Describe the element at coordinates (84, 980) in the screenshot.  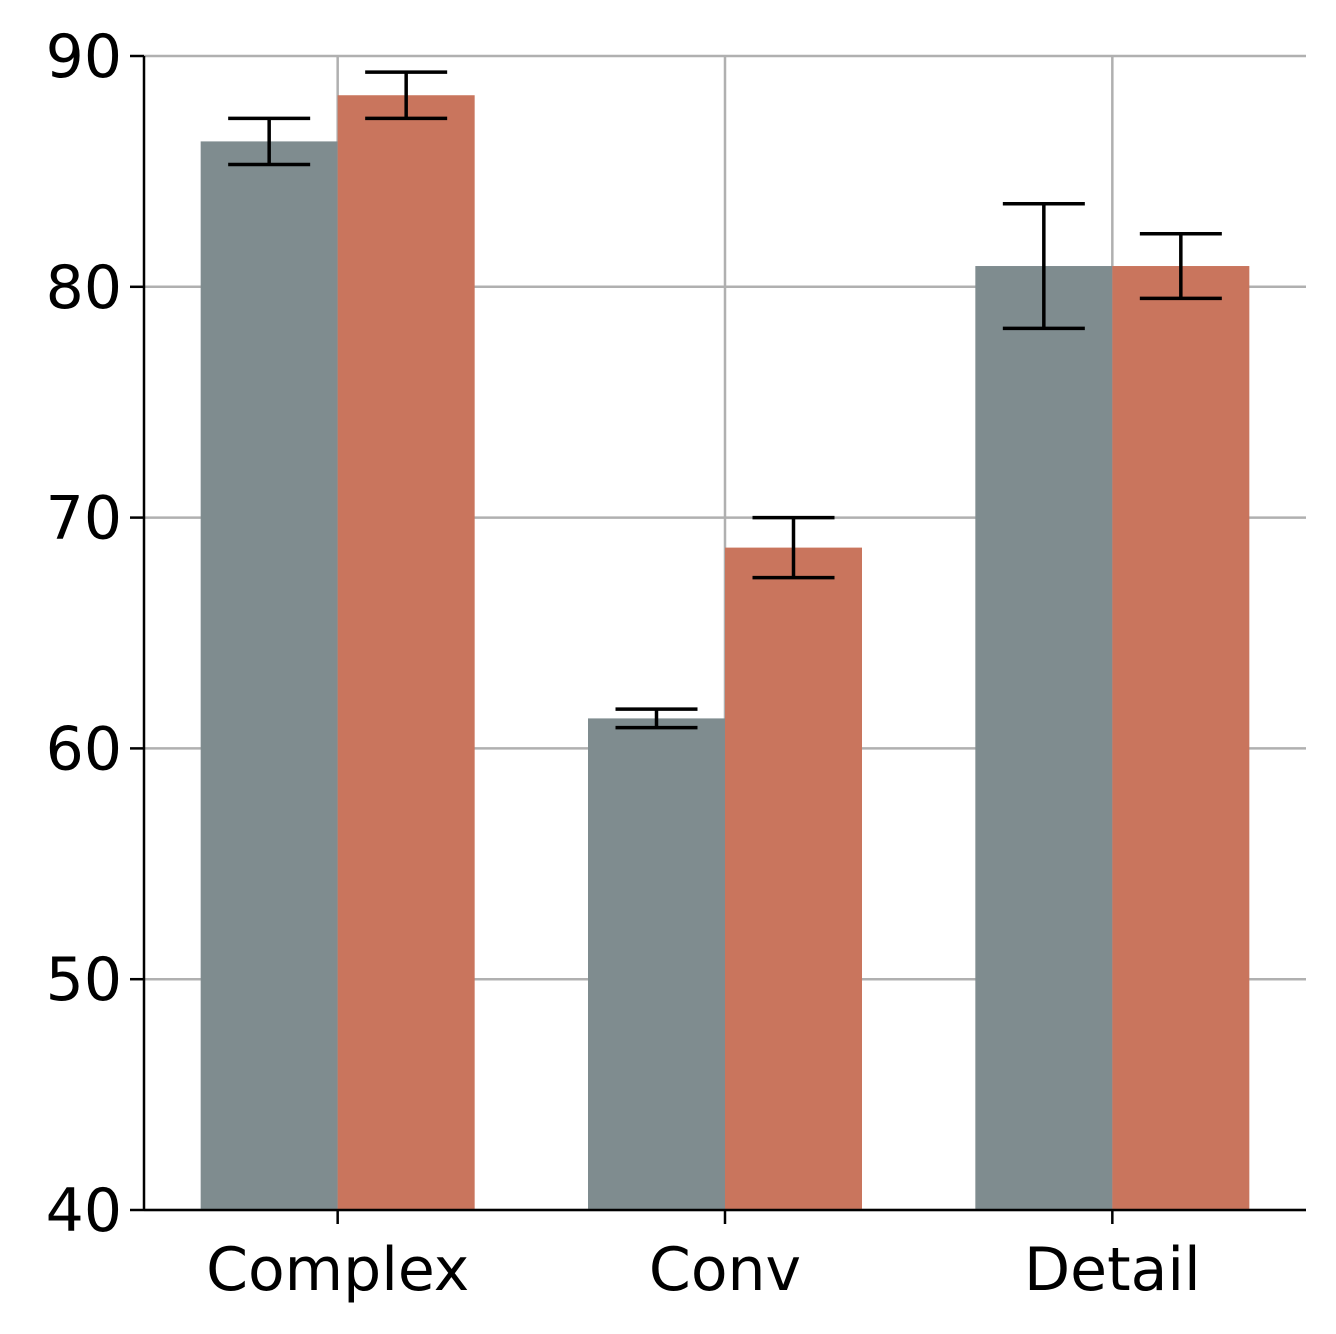
I see `y-tick-label: 50` at that location.